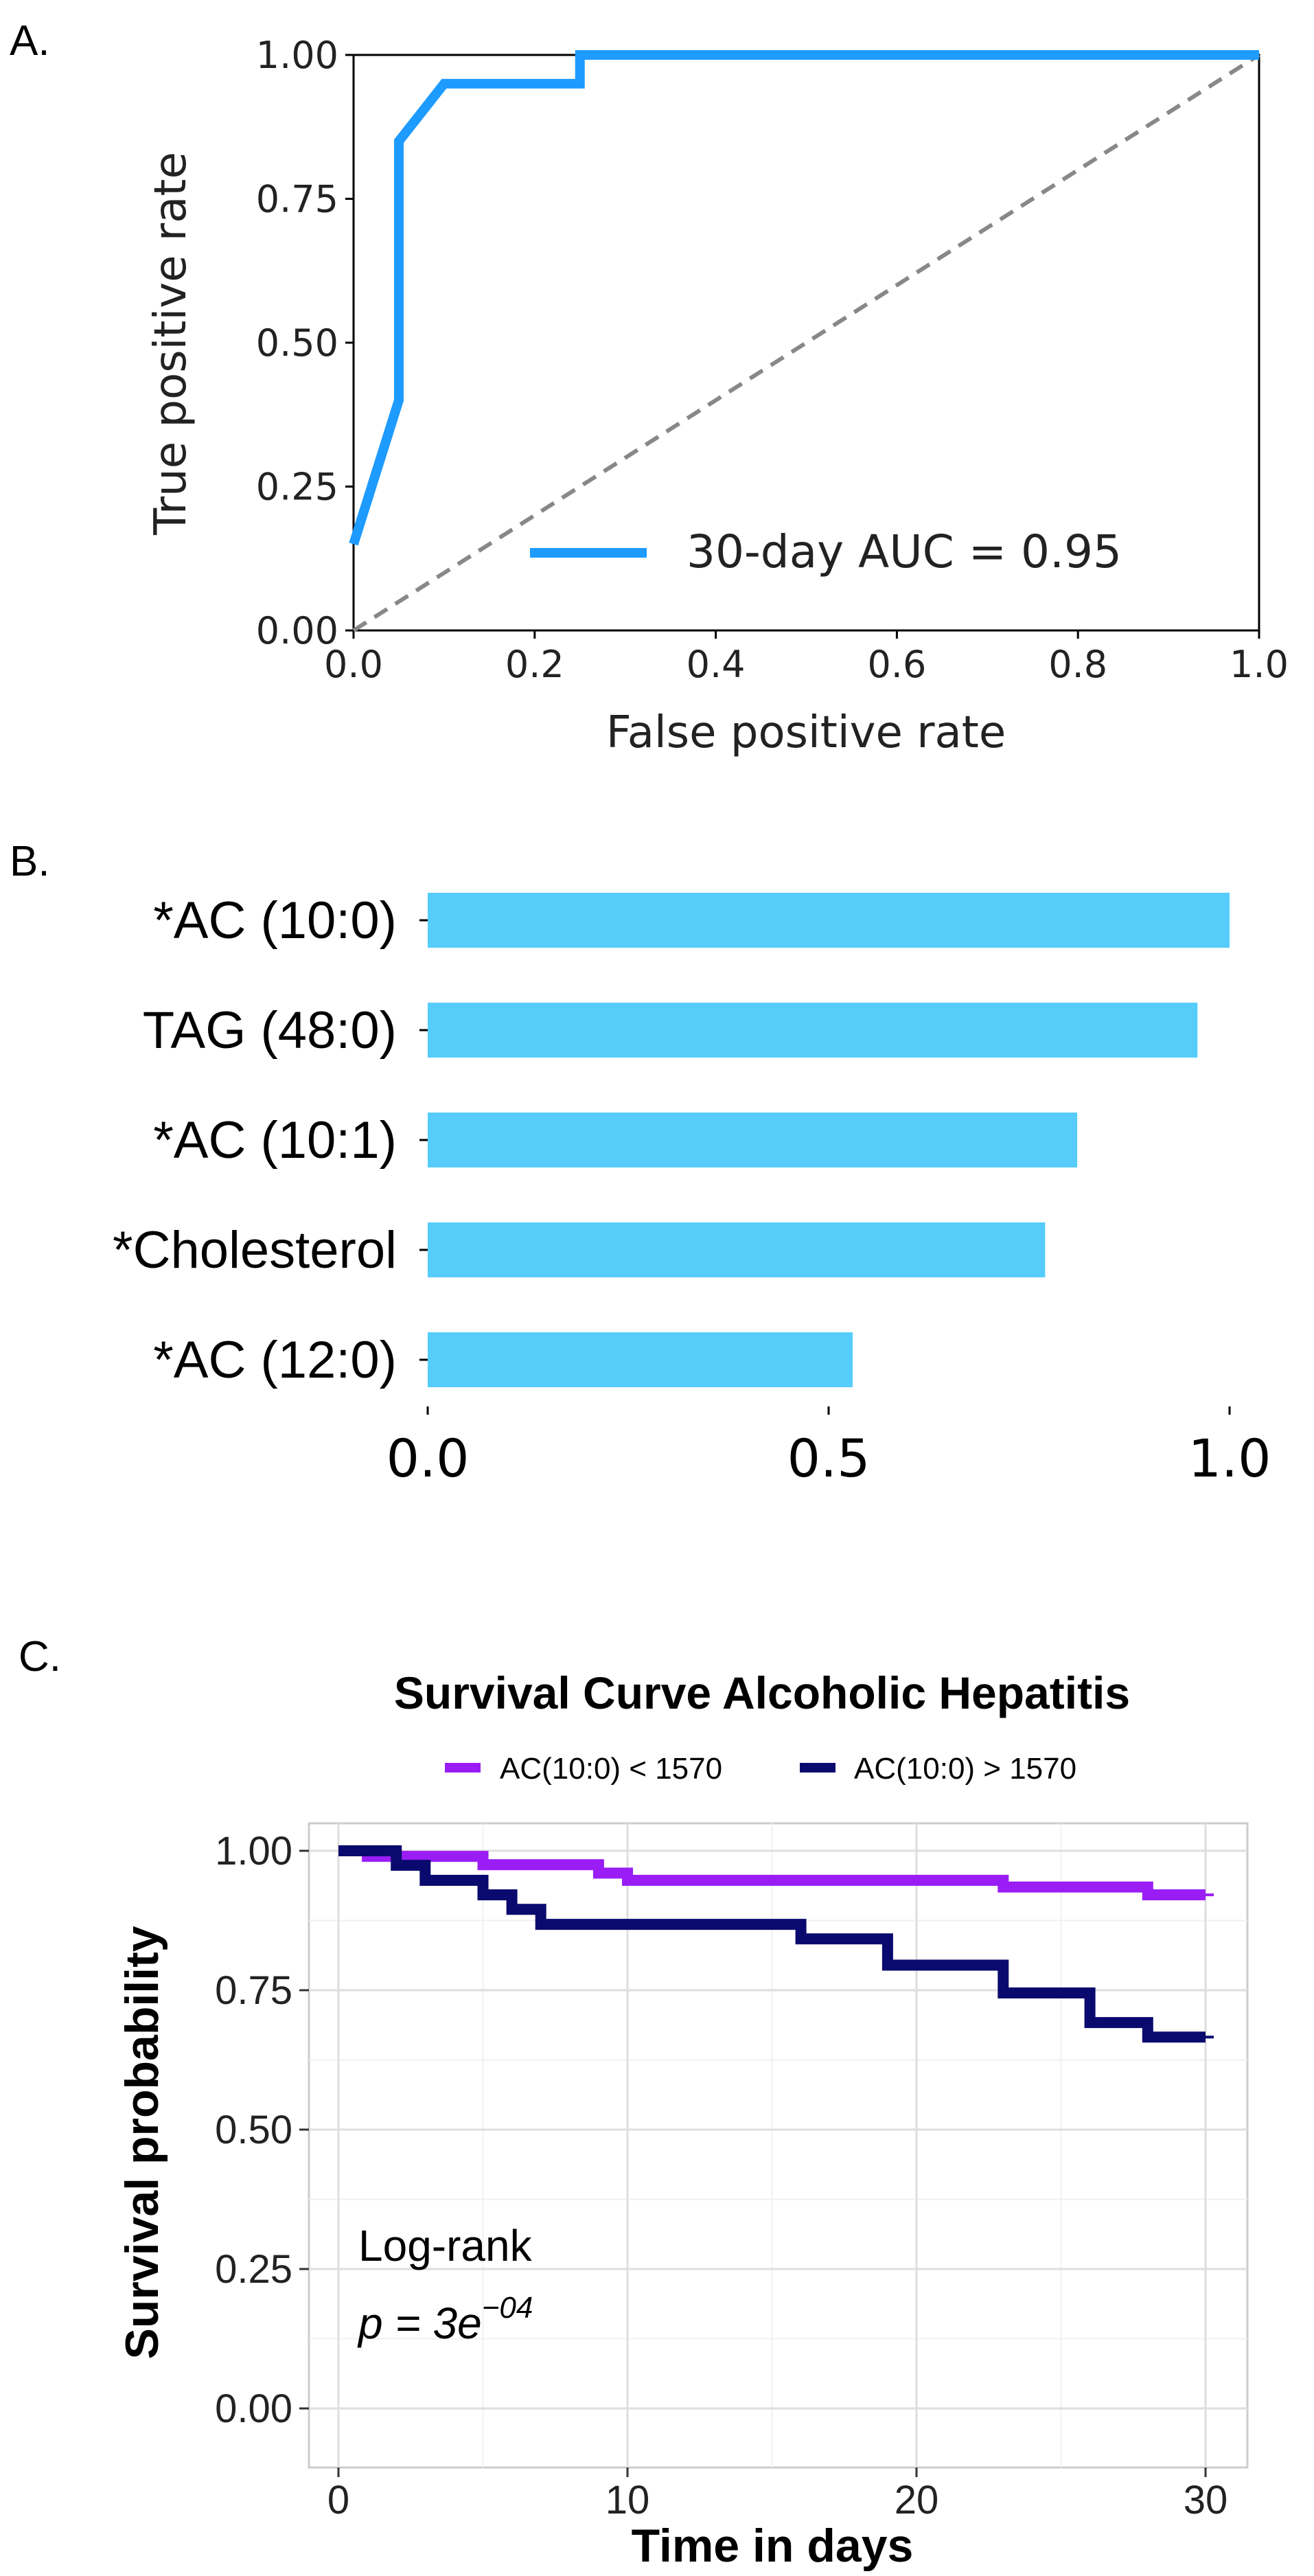 The height and width of the screenshot is (2576, 1314). Describe the element at coordinates (905, 551) in the screenshot. I see `roc-legend-label: 30-day AUC = 0.95` at that location.